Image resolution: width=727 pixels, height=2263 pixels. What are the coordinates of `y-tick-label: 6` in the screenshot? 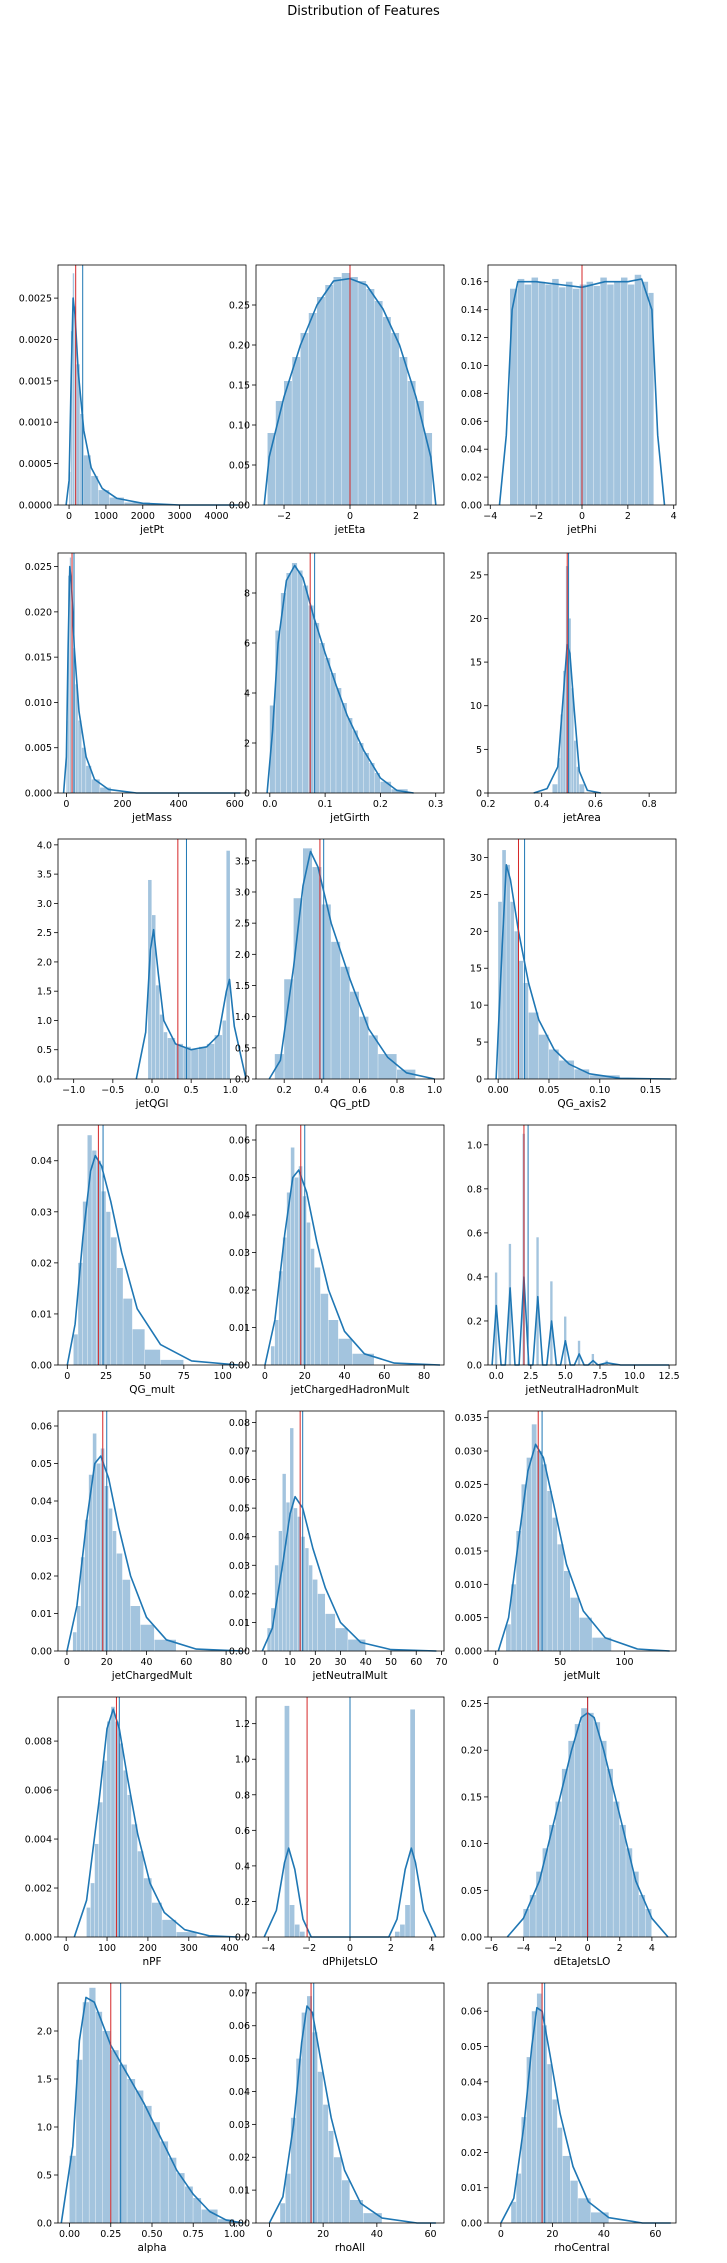 It's located at (247, 644).